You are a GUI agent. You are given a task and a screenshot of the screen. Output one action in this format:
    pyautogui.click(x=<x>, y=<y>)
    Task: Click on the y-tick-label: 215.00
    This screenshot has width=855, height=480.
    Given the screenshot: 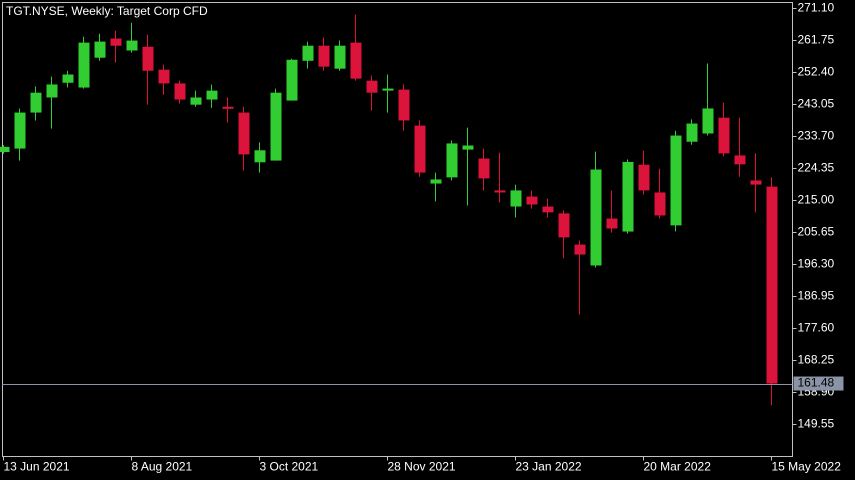 What is the action you would take?
    pyautogui.click(x=816, y=200)
    